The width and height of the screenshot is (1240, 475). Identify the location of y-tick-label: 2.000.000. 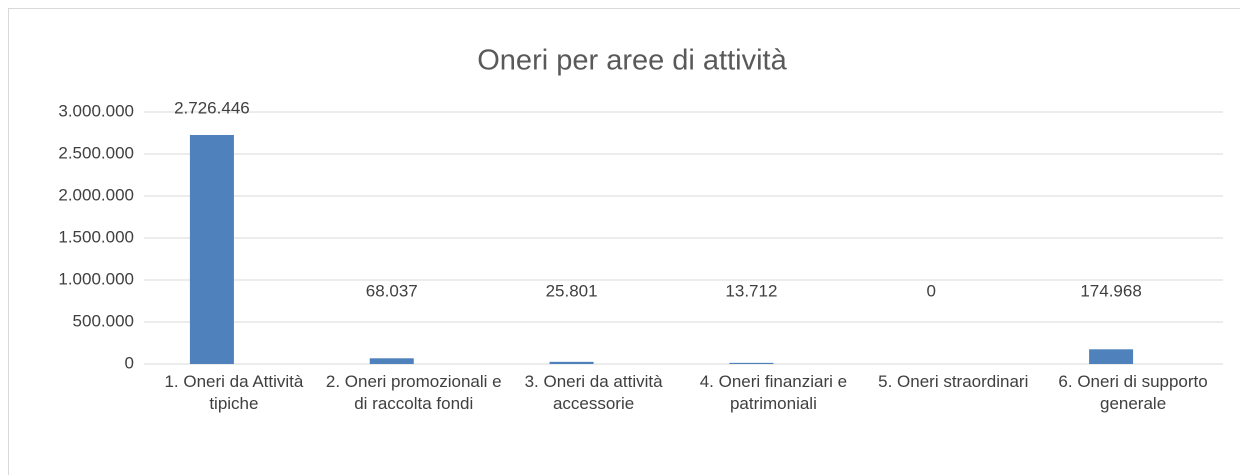
(96, 194).